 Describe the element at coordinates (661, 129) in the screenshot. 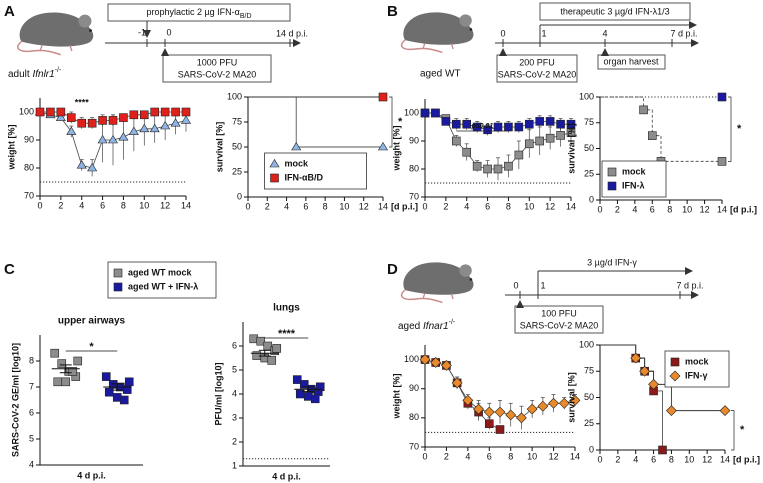

I see `survival-line` at that location.